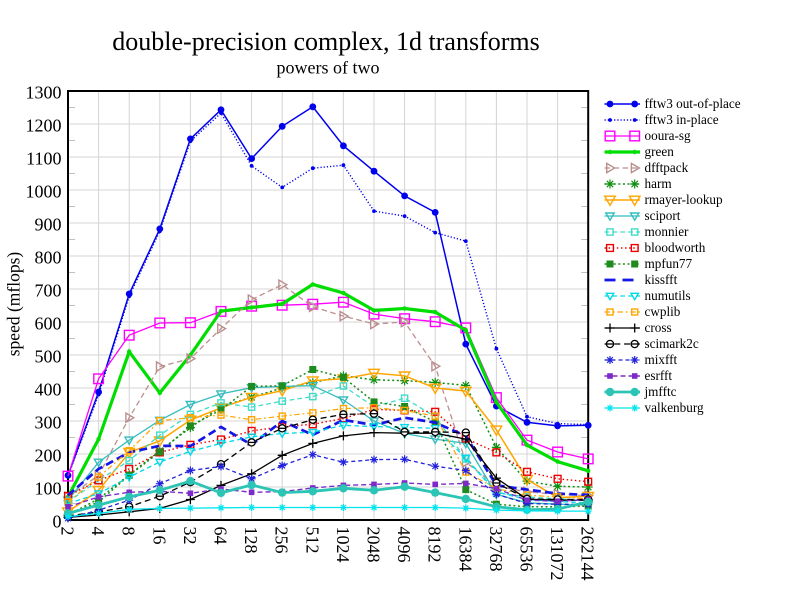 The image size is (792, 612). Describe the element at coordinates (190, 536) in the screenshot. I see `svg-text: 32` at that location.